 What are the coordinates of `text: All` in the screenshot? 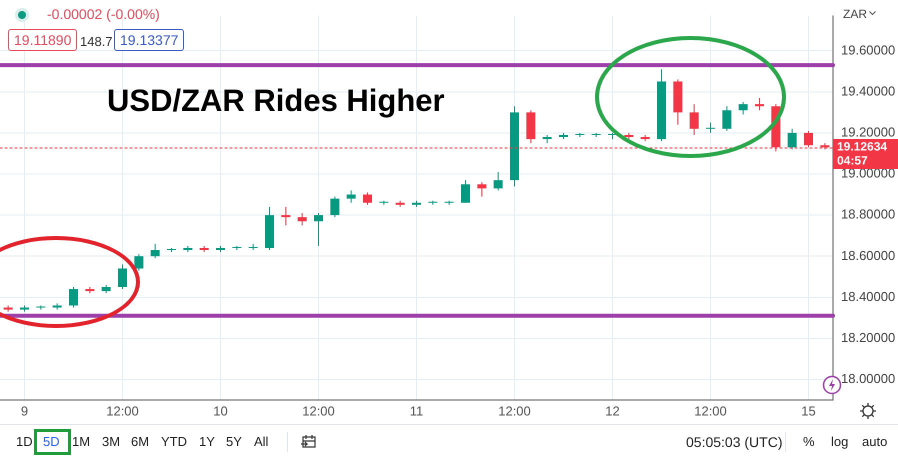 It's located at (261, 442).